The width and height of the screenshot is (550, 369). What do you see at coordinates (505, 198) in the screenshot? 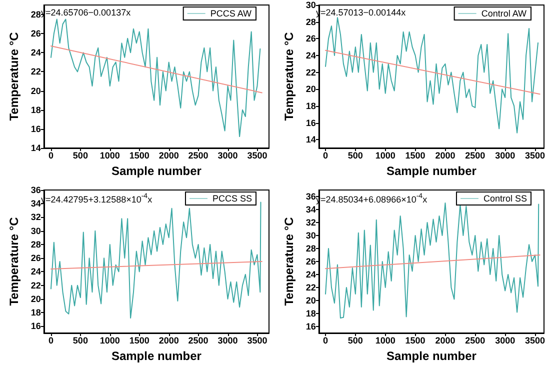
I see `legend-label: Control SS` at bounding box center [505, 198].